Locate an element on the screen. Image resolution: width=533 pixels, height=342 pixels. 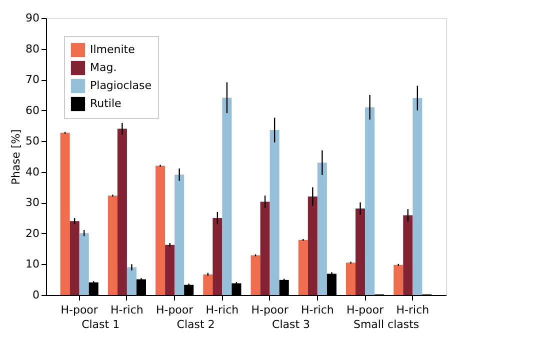
y-tick-label: 40 is located at coordinates (33, 171).